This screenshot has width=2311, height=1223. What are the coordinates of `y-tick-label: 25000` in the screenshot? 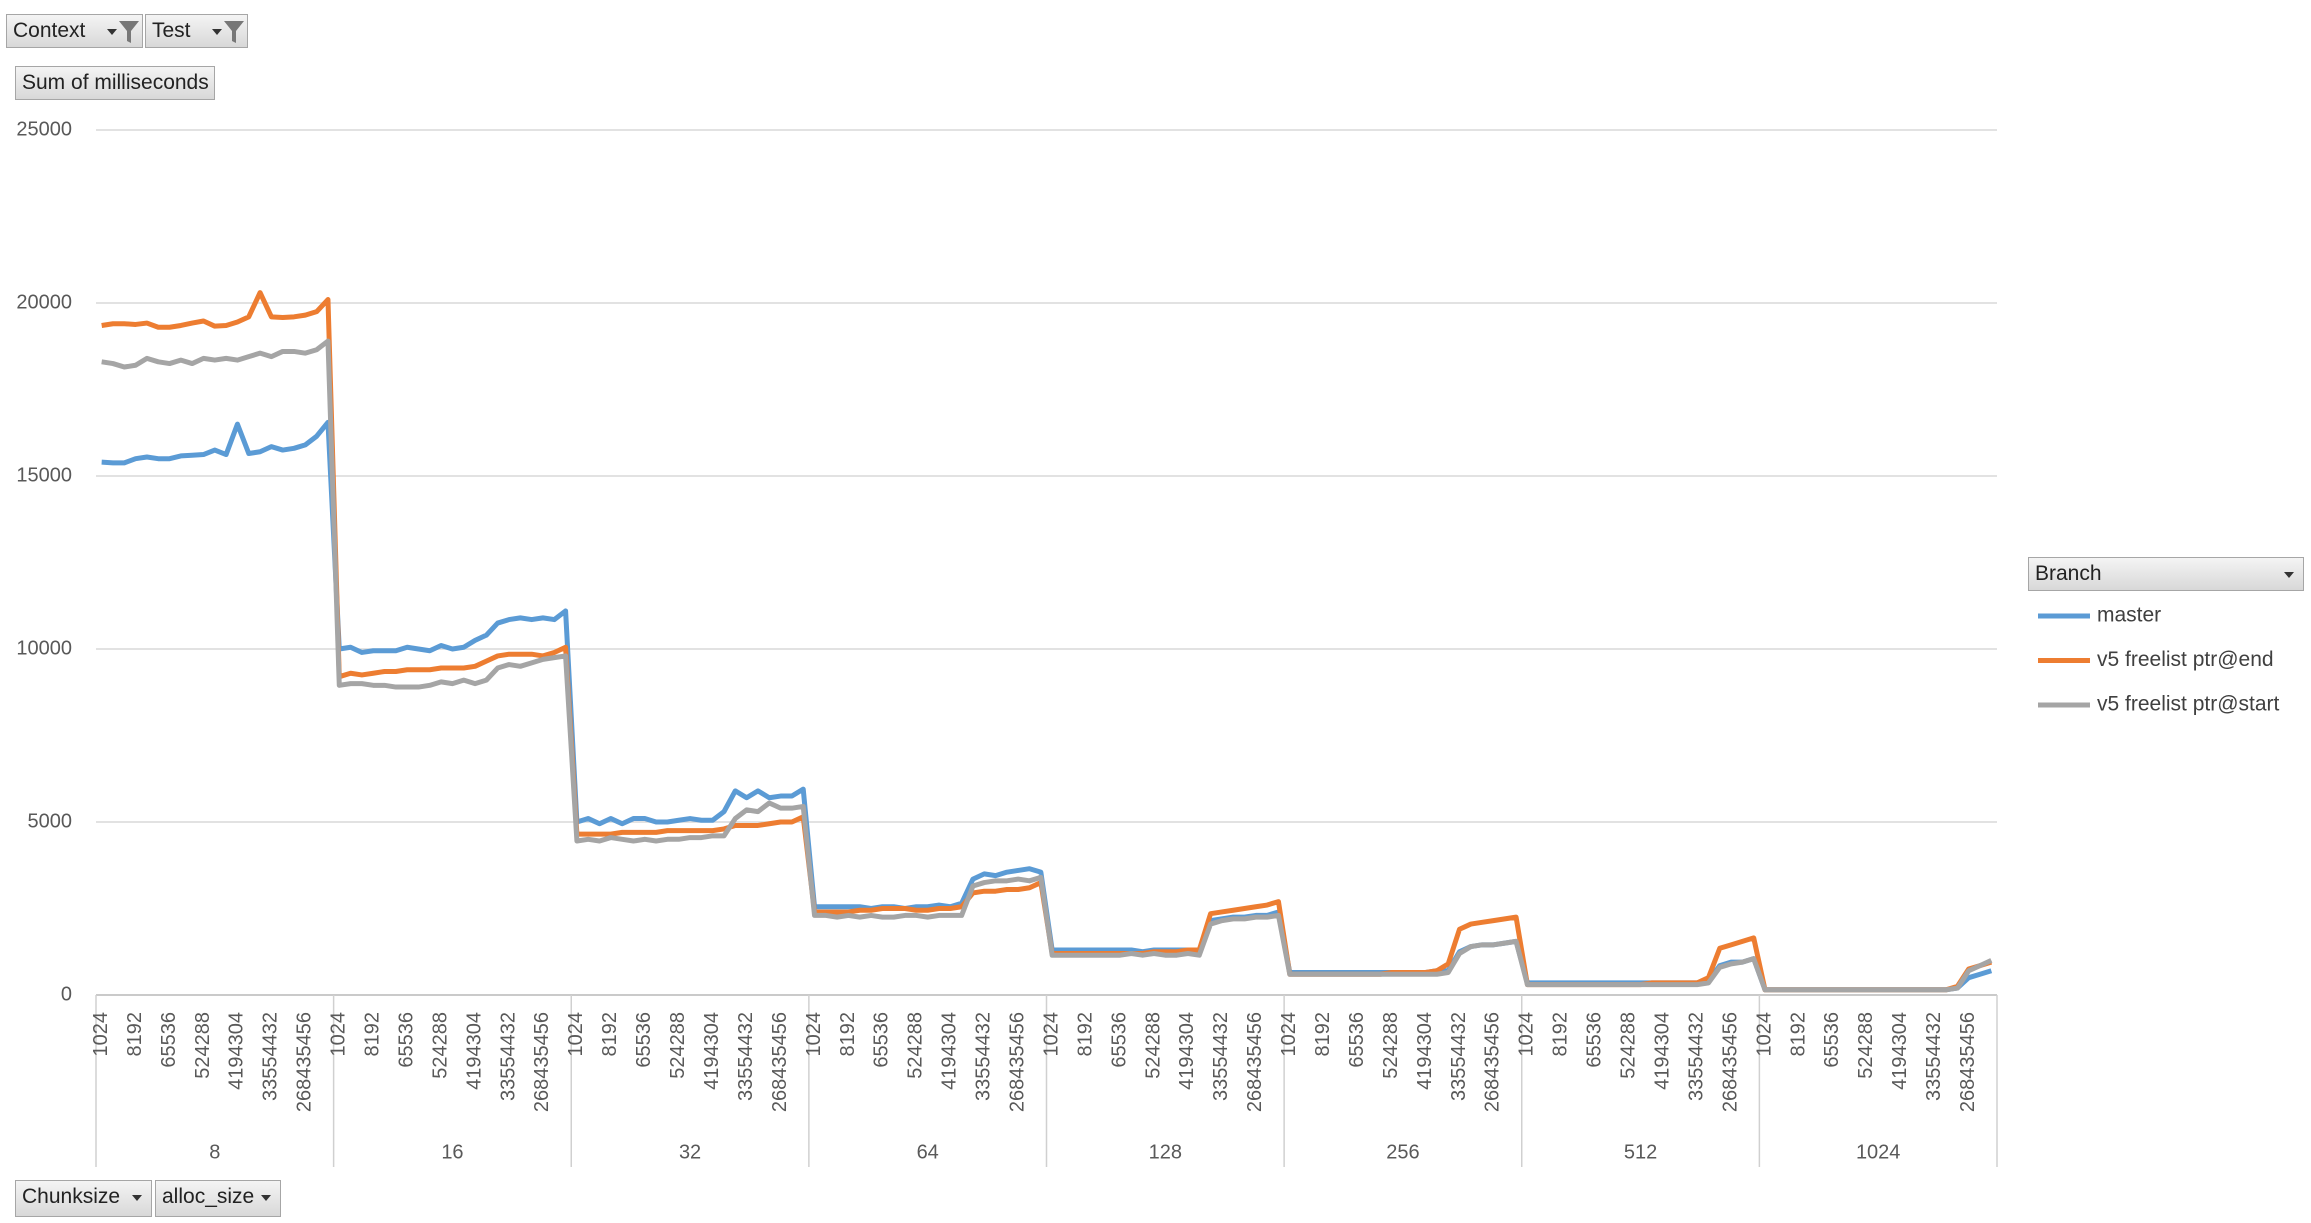 It's located at (44, 129).